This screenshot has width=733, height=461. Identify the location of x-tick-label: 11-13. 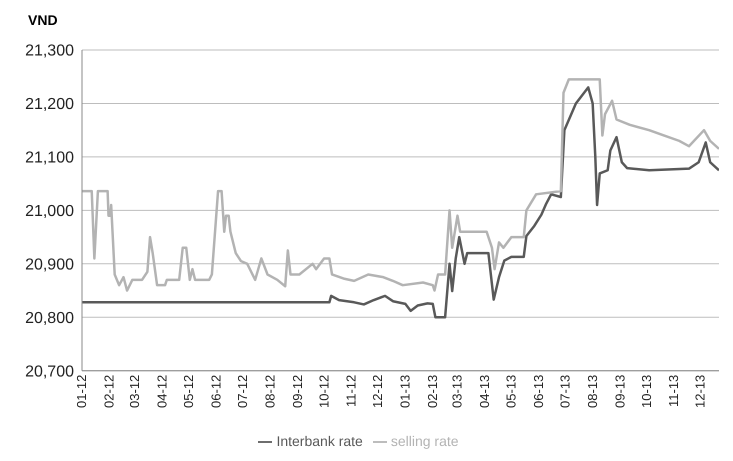
(674, 390).